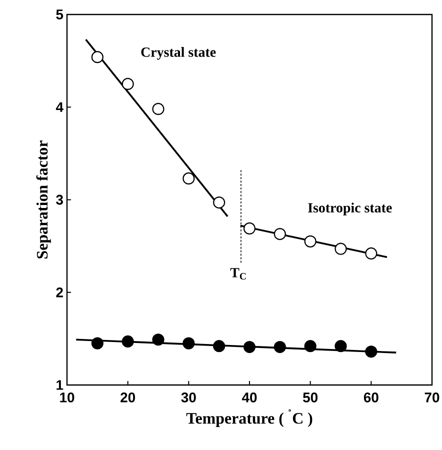 Image resolution: width=442 pixels, height=450 pixels. Describe the element at coordinates (432, 397) in the screenshot. I see `x-tick-label: 70` at that location.